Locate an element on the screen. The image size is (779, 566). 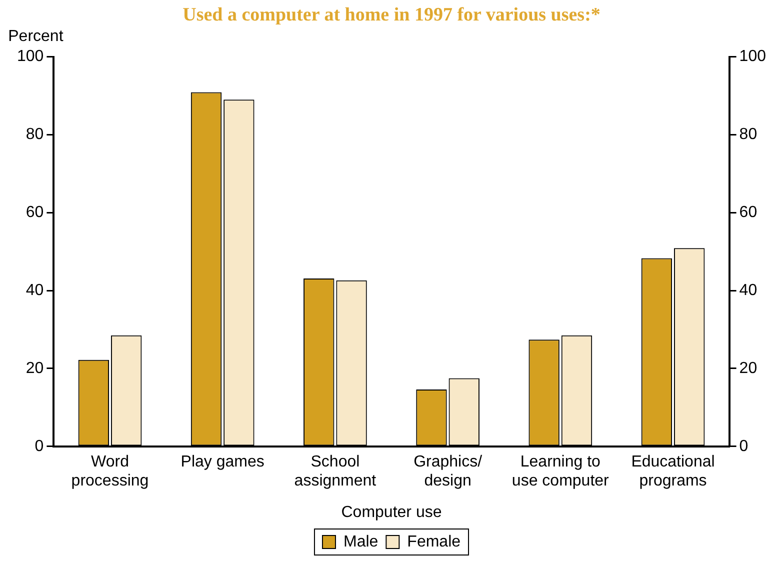
y2-tick-label: 60 is located at coordinates (748, 213).